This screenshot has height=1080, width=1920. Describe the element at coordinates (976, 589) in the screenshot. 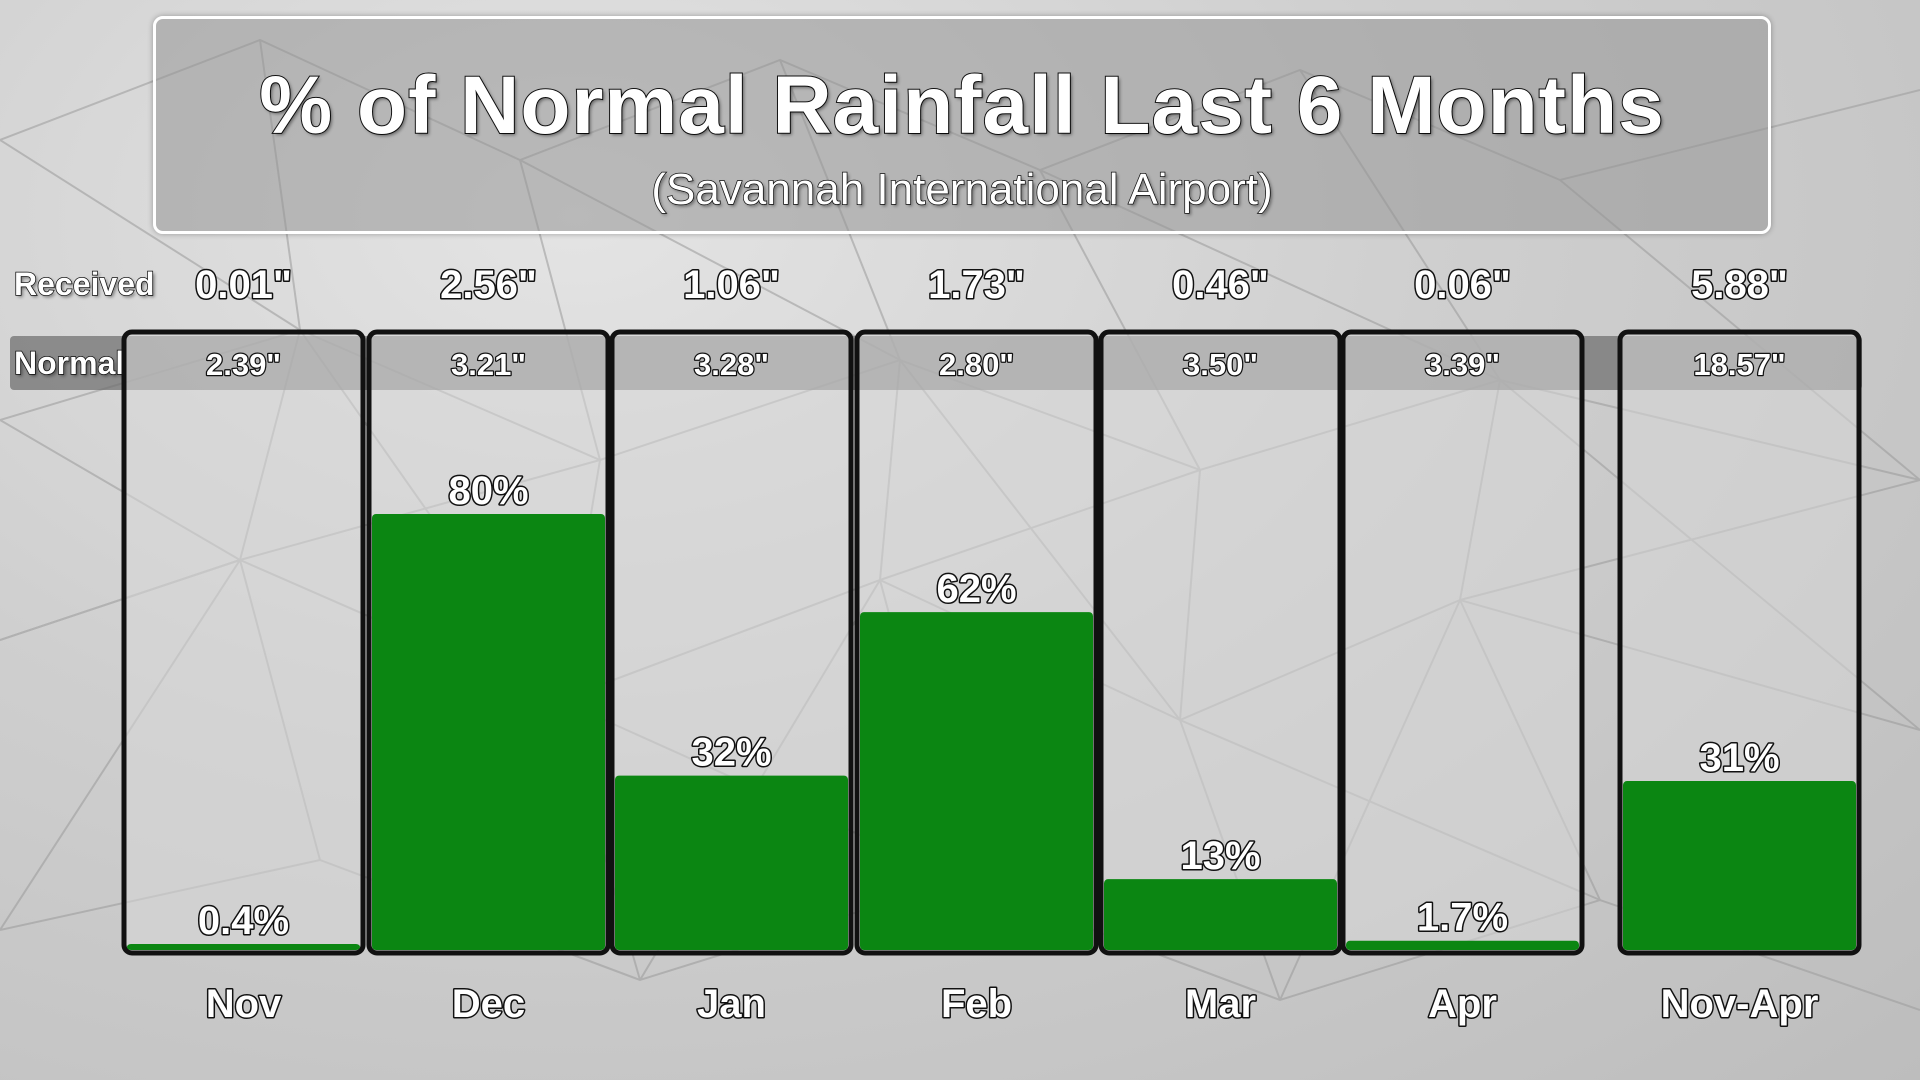

I see `percent-label: 62%` at that location.